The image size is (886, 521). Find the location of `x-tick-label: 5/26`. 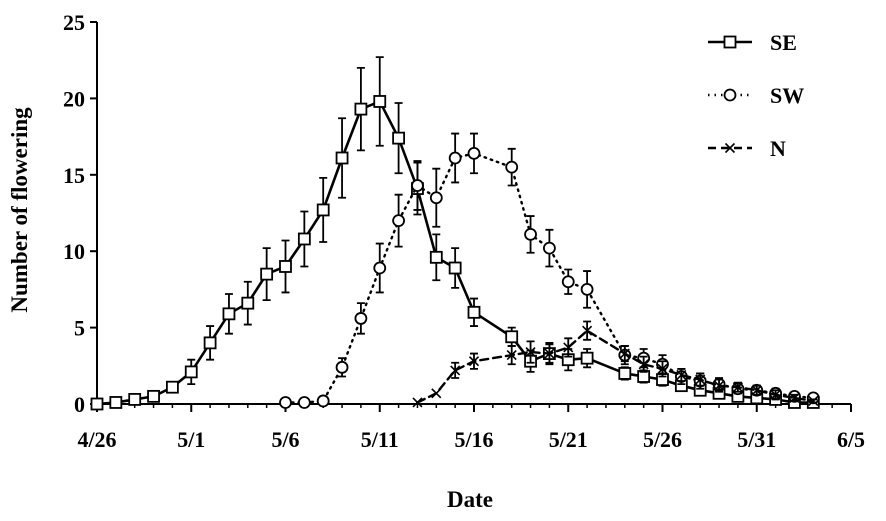

x-tick-label: 5/26 is located at coordinates (662, 439).